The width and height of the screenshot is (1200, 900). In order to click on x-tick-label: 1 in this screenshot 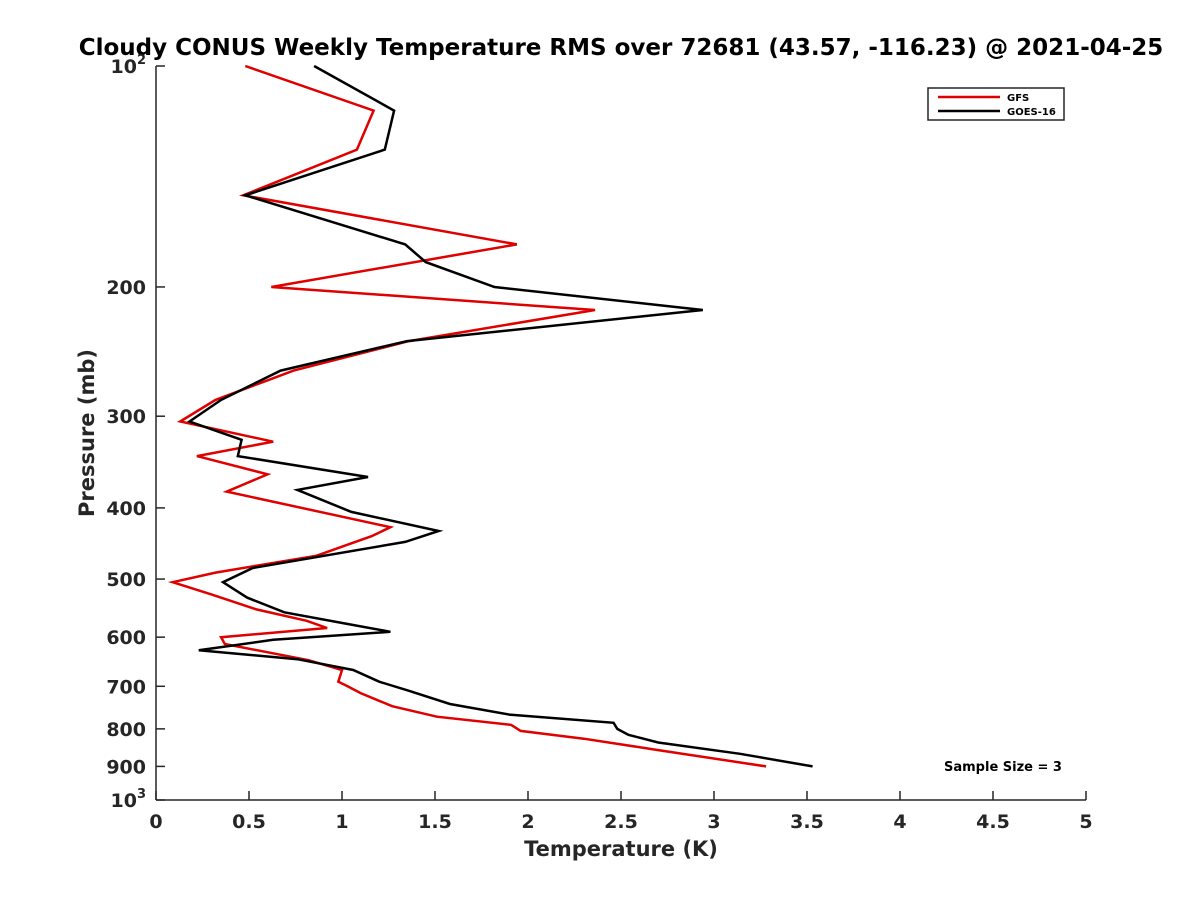, I will do `click(341, 822)`.